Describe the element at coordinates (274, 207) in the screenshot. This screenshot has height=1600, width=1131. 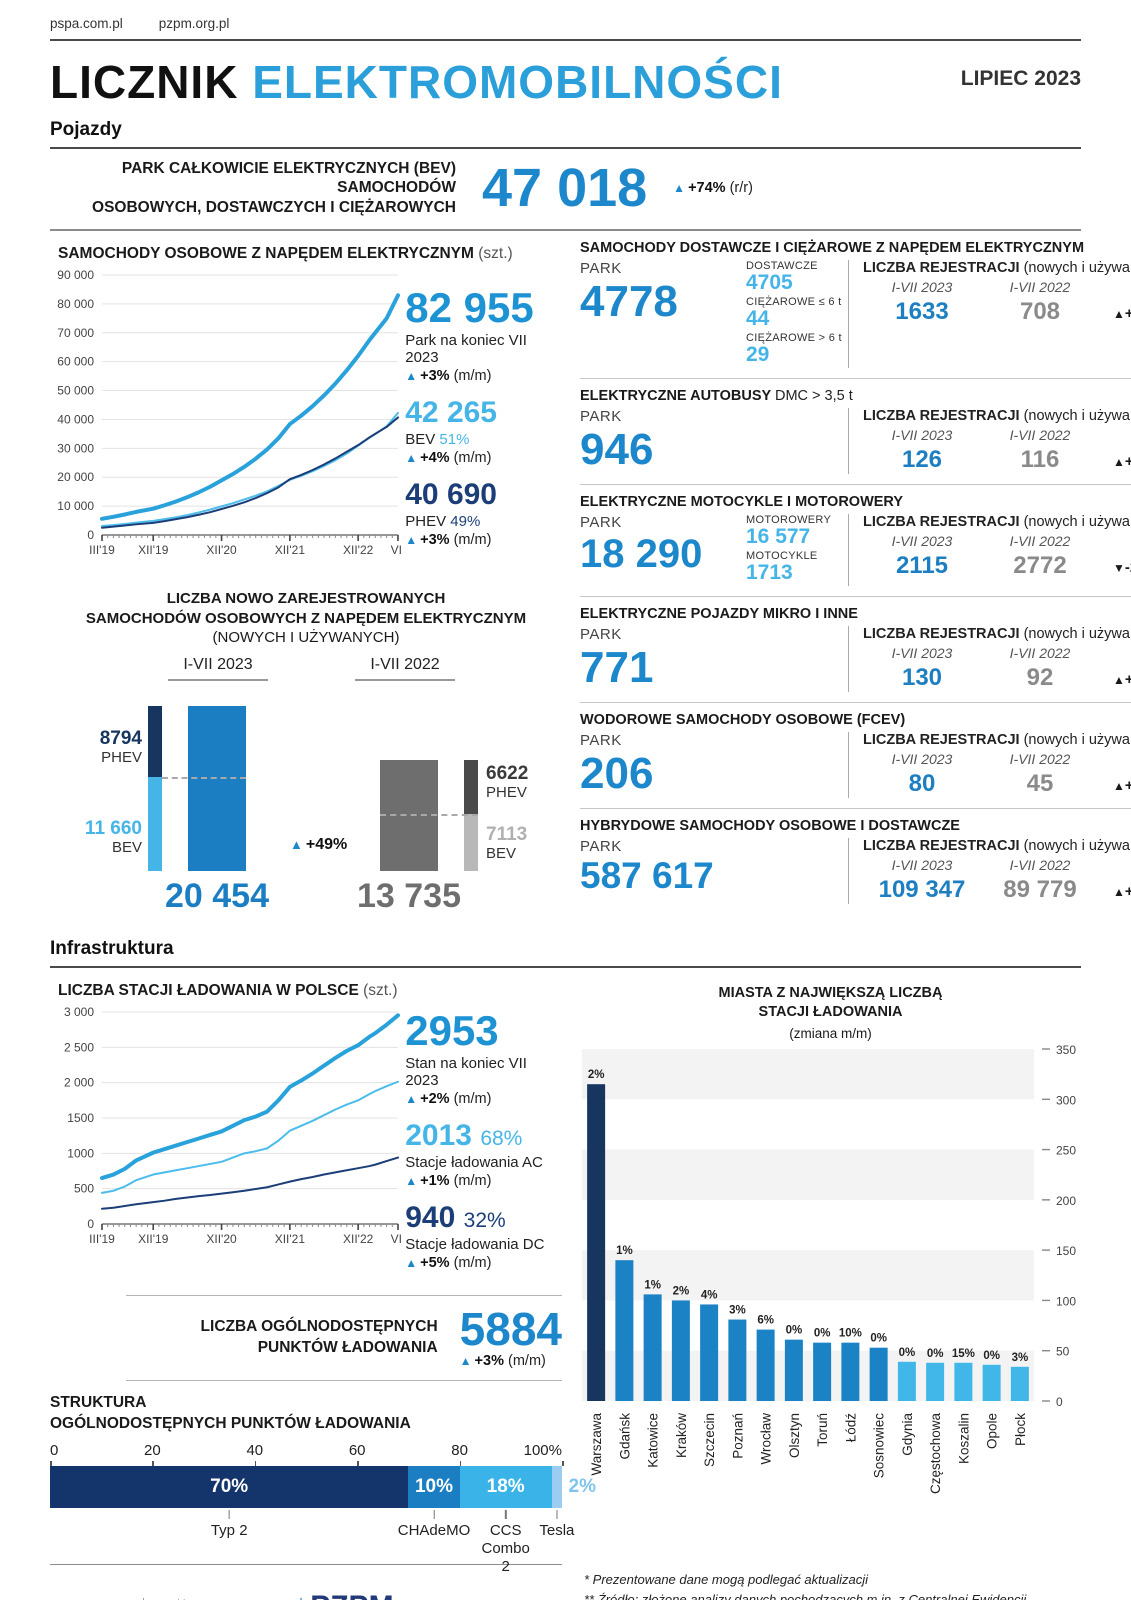
I see `kpi-label-line2: OSOBOWYCH, DOSTAWCZYCH I CIĘŻAROWYCH` at that location.